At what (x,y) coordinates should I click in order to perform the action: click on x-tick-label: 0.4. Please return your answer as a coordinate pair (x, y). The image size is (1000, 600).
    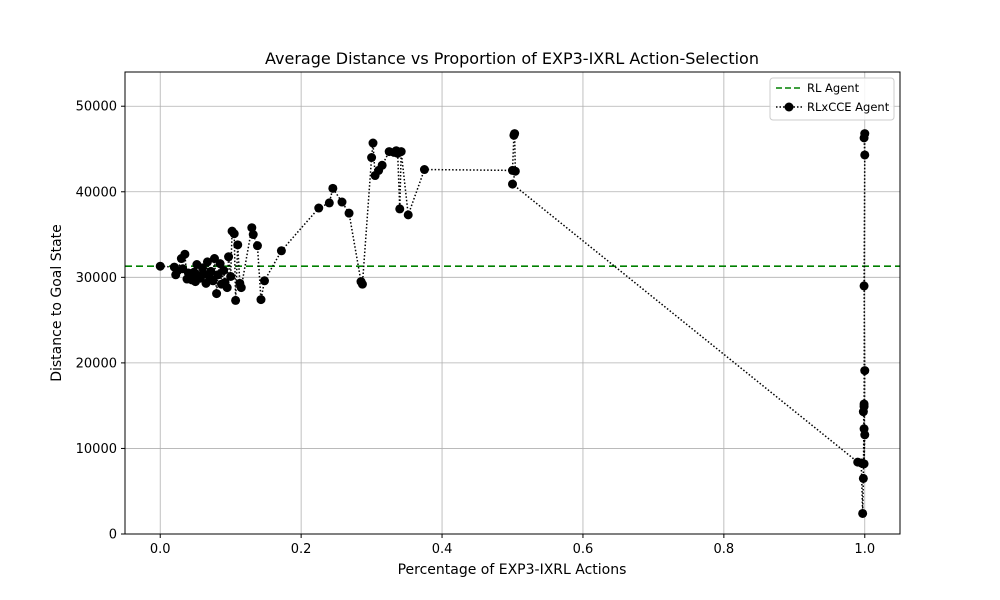
    Looking at the image, I should click on (442, 549).